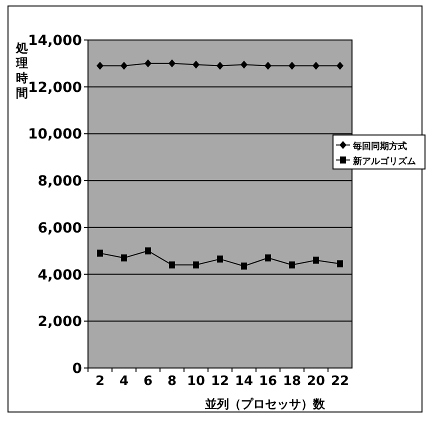 The image size is (432, 427). I want to click on legend-label: 毎回同期方式, so click(379, 146).